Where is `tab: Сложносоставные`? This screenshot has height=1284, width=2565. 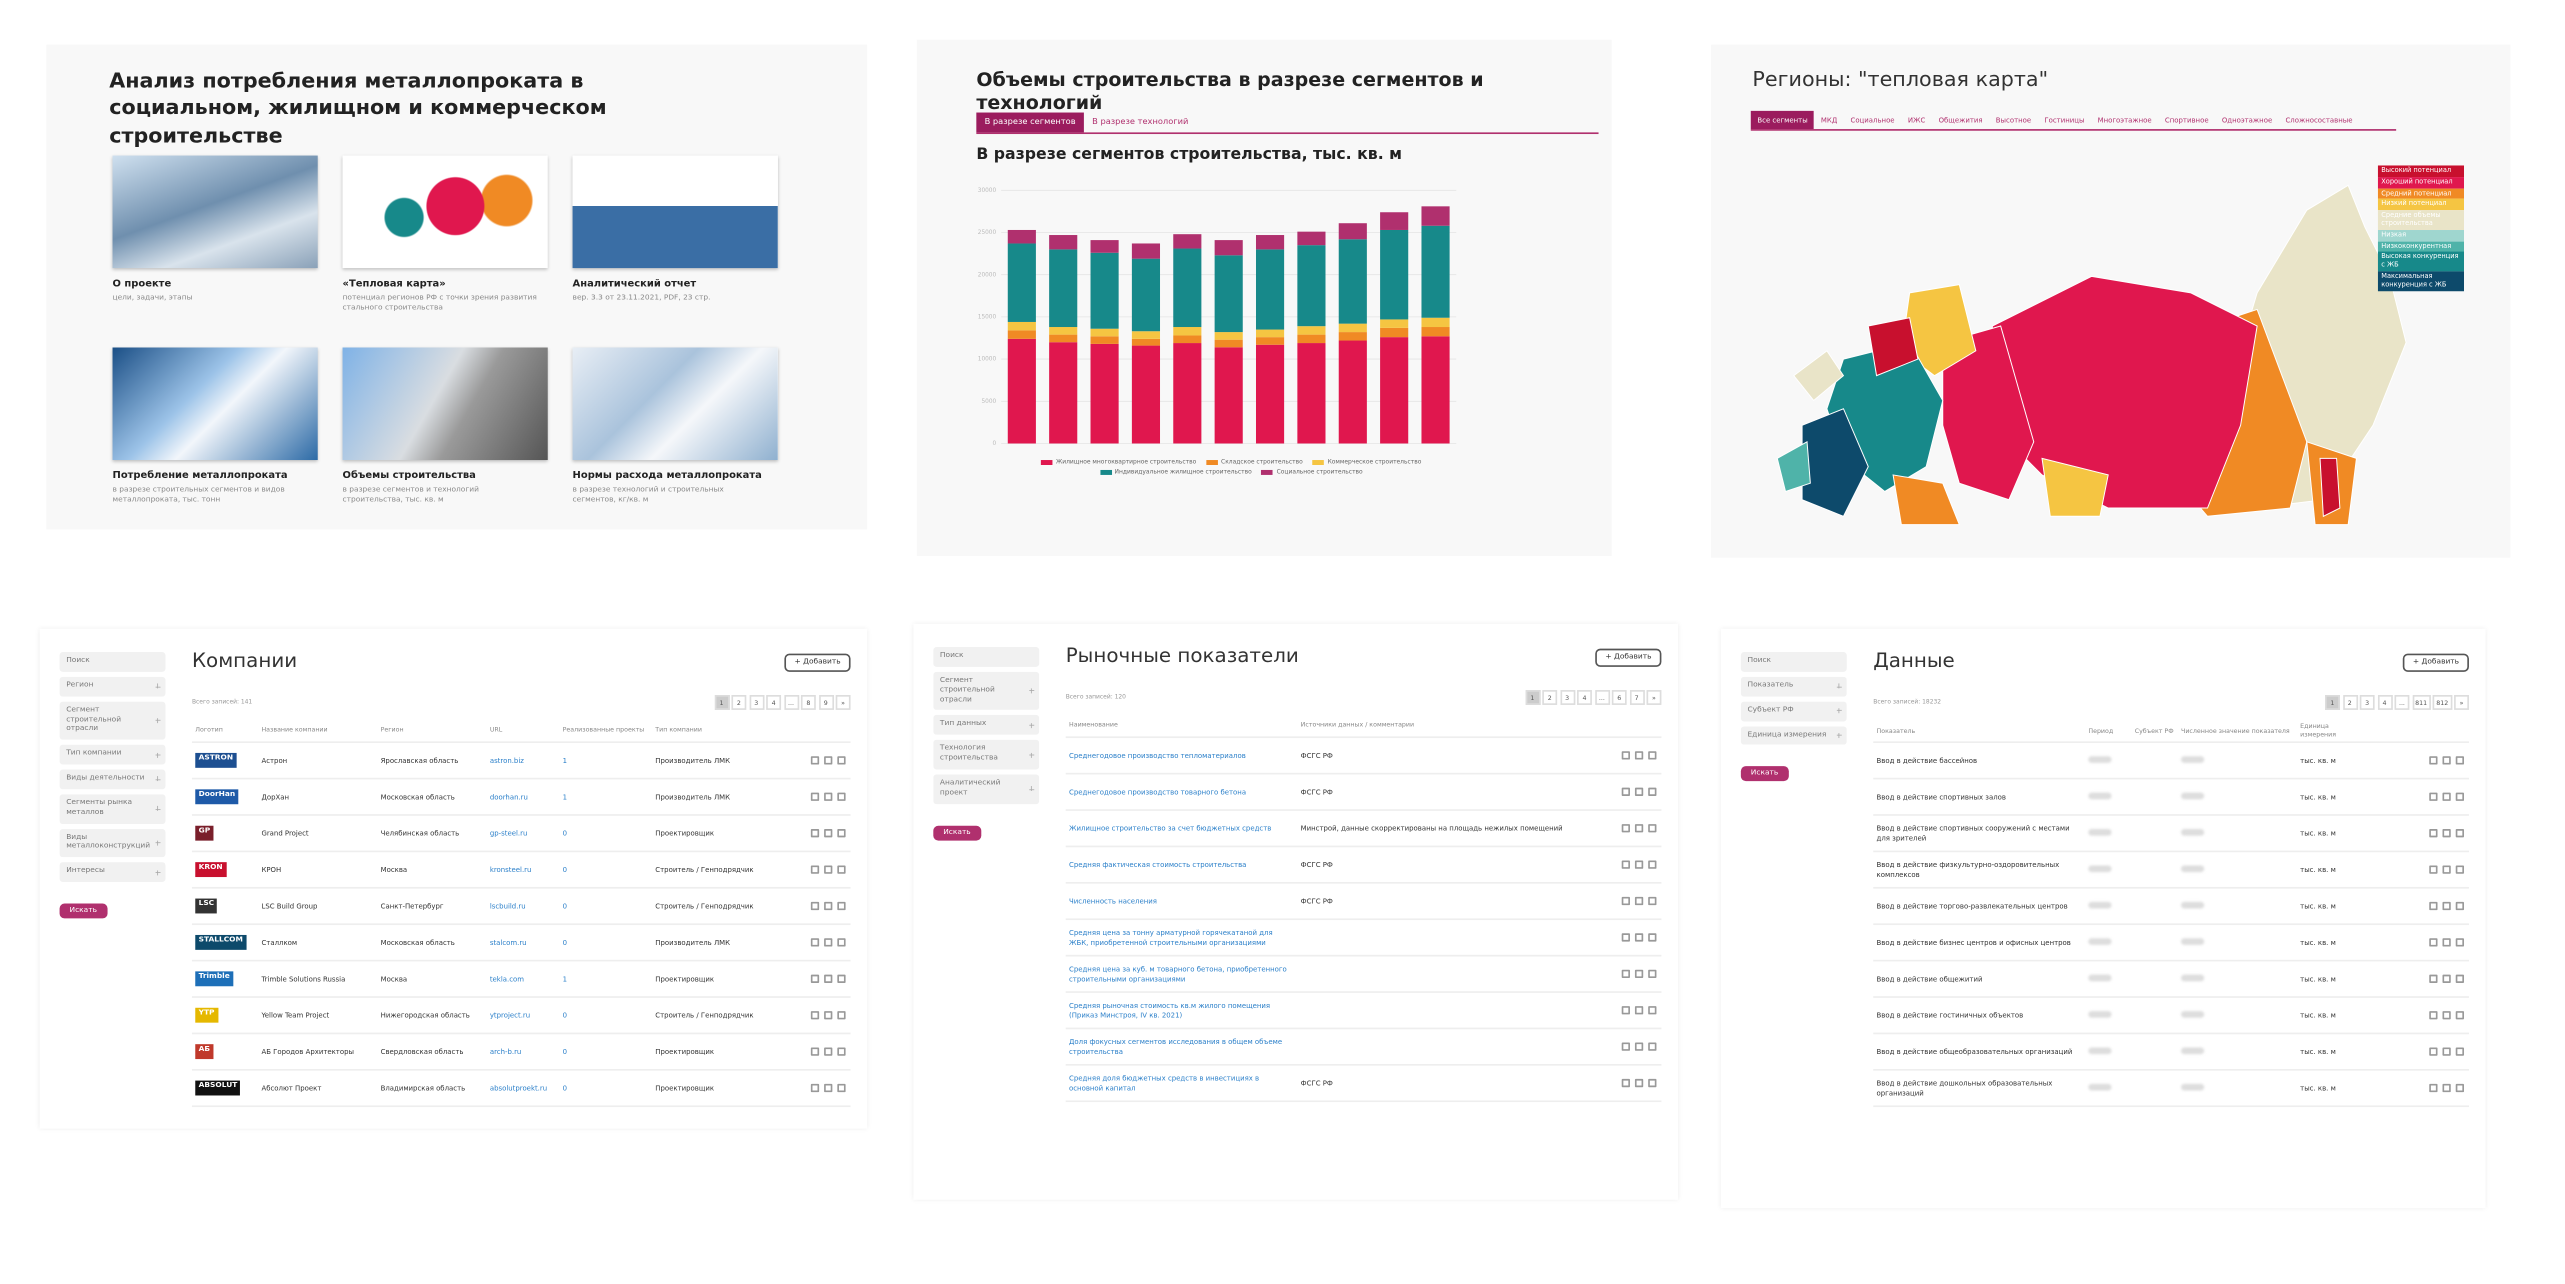
tab: Сложносоставные is located at coordinates (2319, 120).